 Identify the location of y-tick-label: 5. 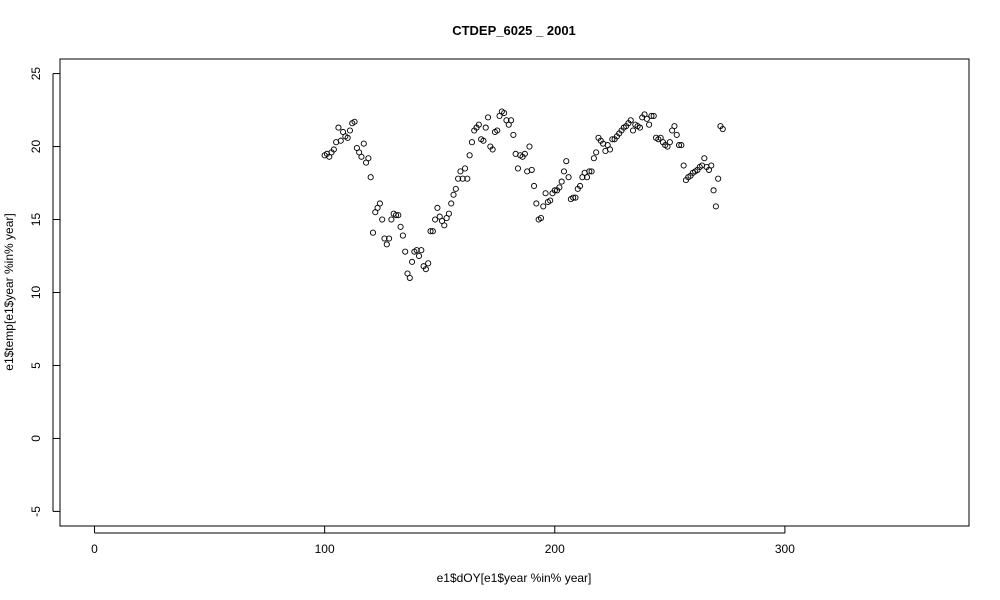
(36, 365).